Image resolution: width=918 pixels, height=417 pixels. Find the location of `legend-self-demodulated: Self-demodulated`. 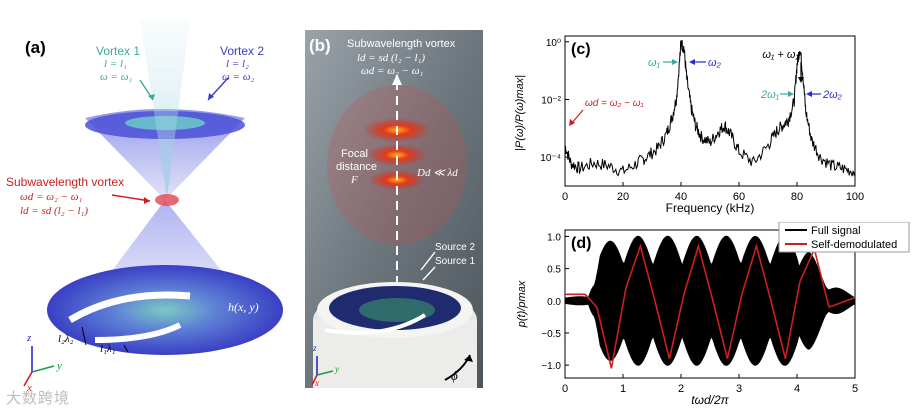

legend-self-demodulated: Self-demodulated is located at coordinates (854, 245).